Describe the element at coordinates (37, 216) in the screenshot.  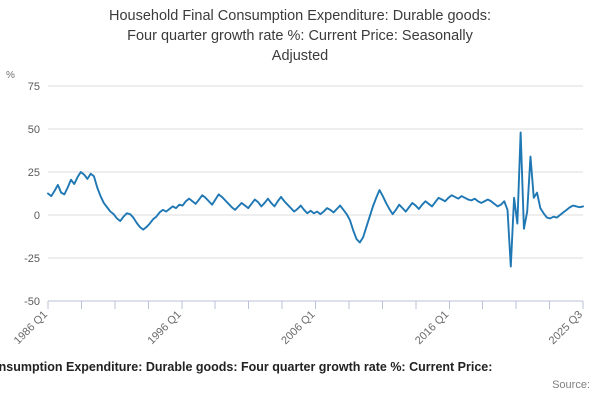
I see `y-axis-tick-label: 0` at that location.